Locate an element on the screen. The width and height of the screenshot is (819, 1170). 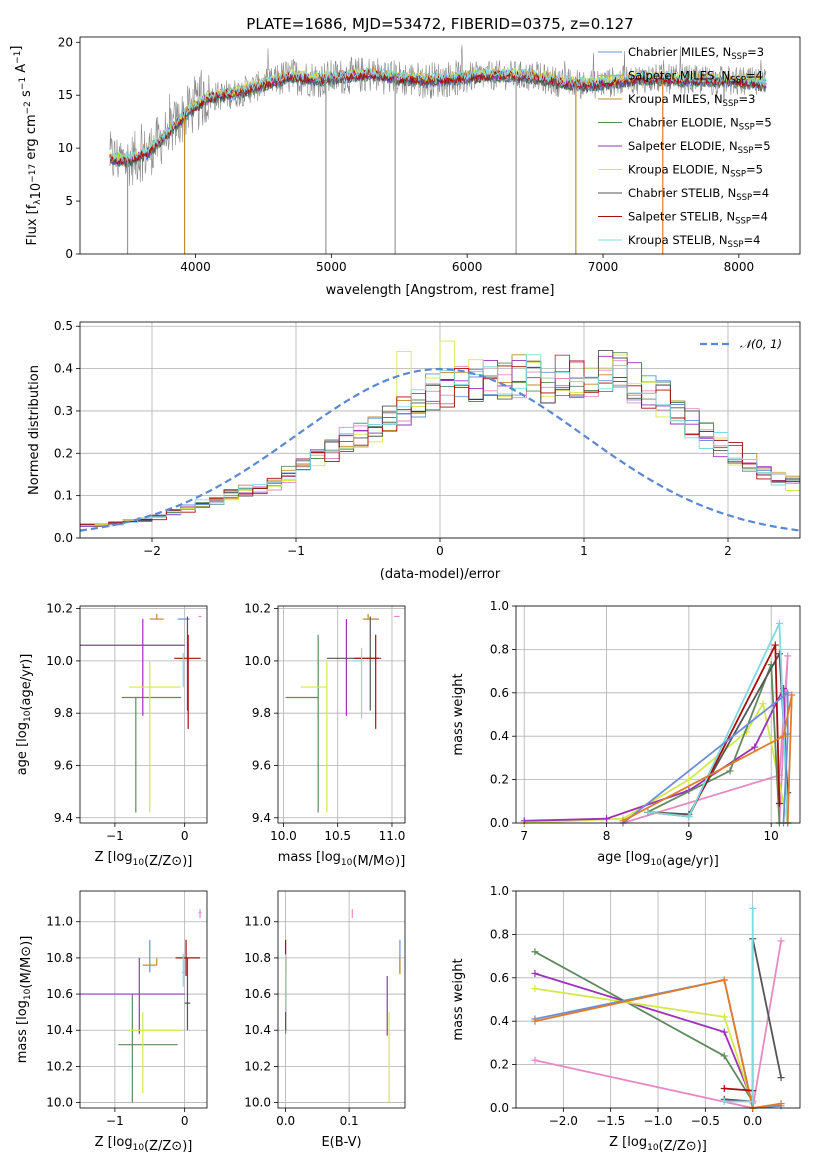
normal-distribution-curve is located at coordinates (440, 449).